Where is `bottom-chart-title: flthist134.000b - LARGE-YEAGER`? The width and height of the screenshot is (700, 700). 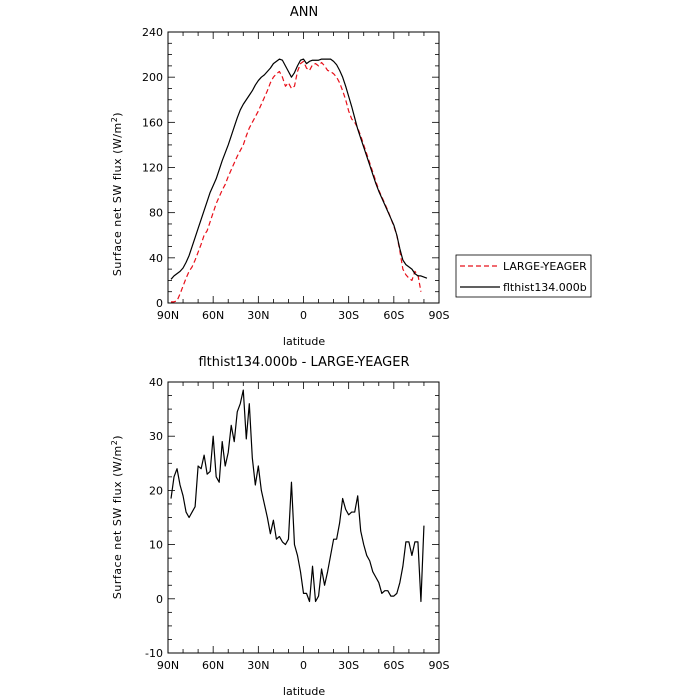
bottom-chart-title: flthist134.000b - LARGE-YEAGER is located at coordinates (303, 362).